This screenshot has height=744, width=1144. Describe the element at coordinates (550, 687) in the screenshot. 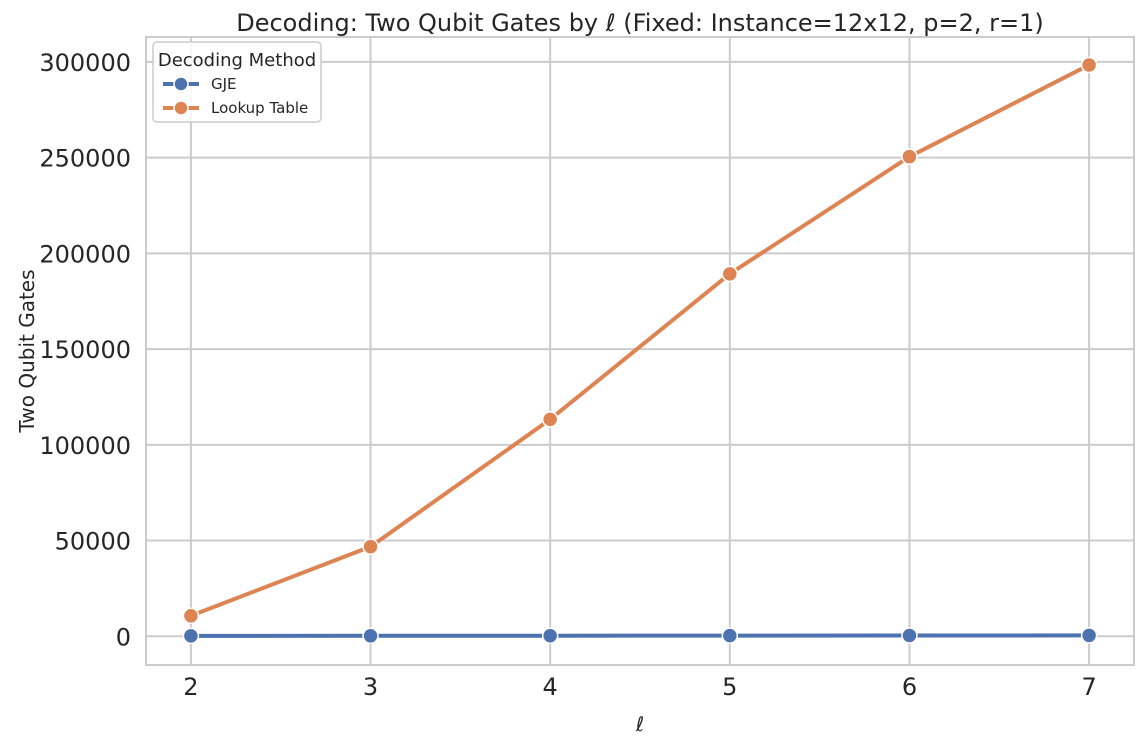

I see `x-tick-label: 4` at that location.